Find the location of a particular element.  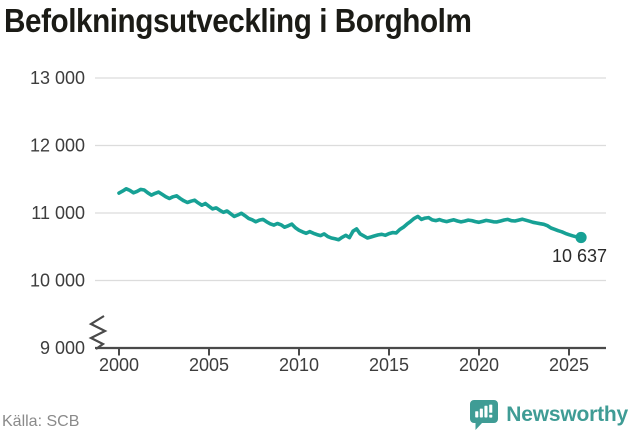

last-value-label: 10 637 is located at coordinates (579, 256).